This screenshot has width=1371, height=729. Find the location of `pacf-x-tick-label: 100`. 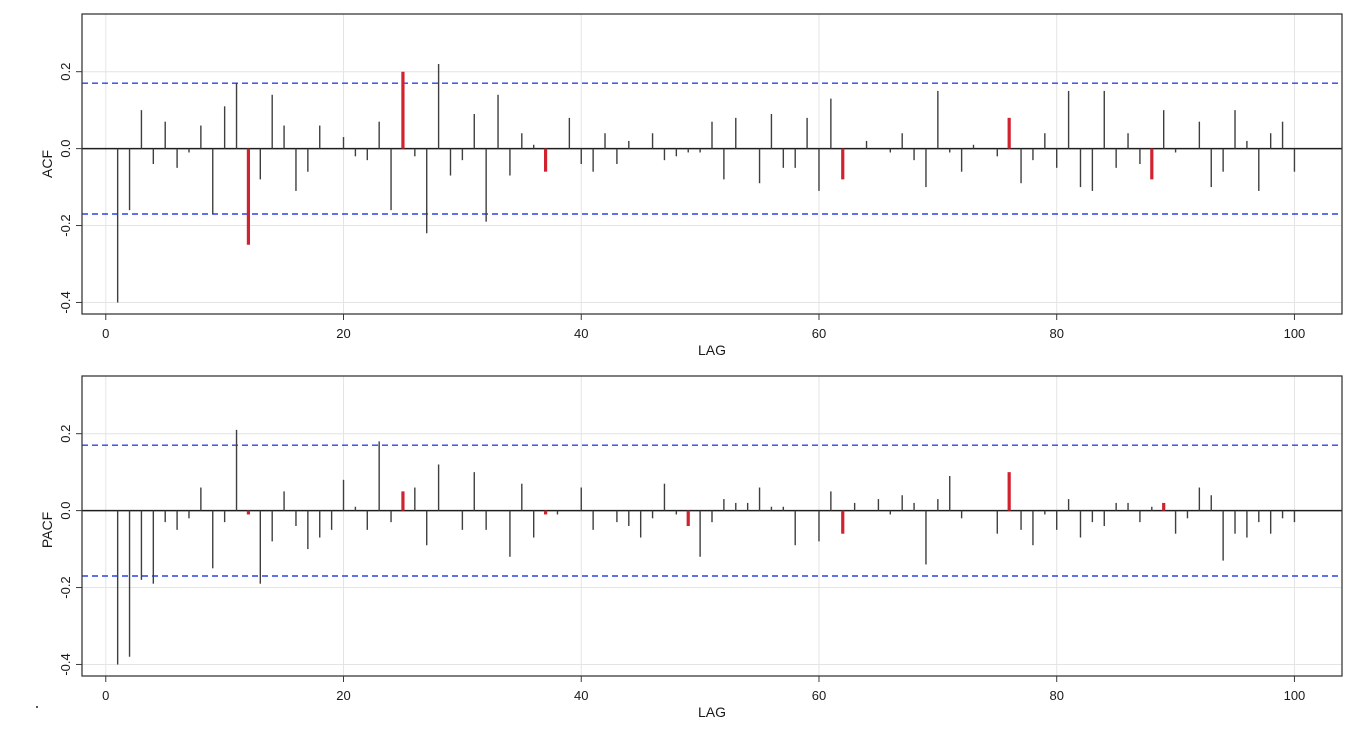

pacf-x-tick-label: 100 is located at coordinates (1295, 695).